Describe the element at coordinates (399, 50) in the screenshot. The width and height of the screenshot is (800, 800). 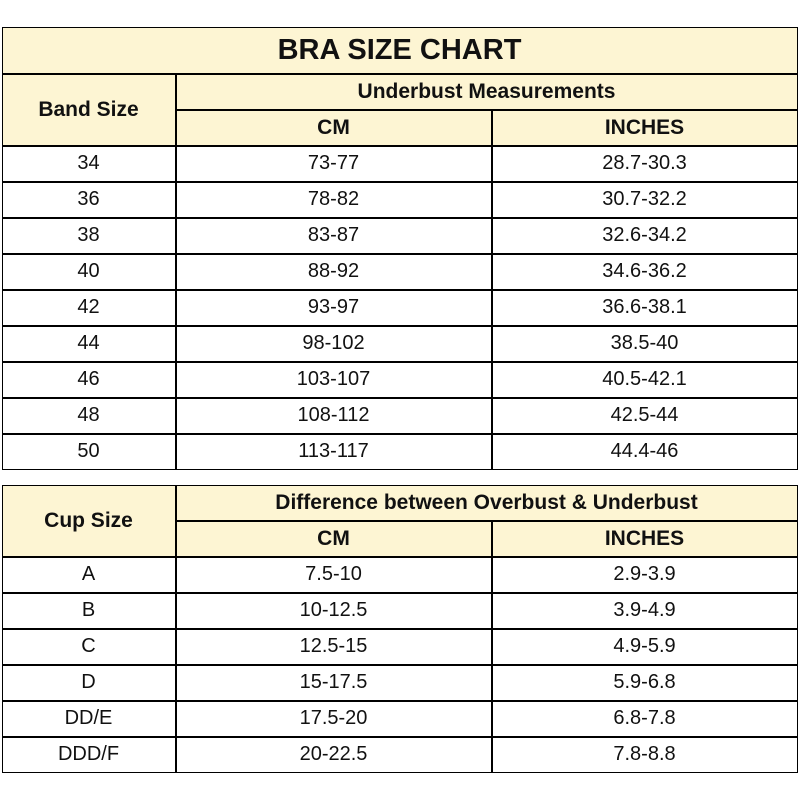
I see `chart-title: BRA SIZE CHART` at that location.